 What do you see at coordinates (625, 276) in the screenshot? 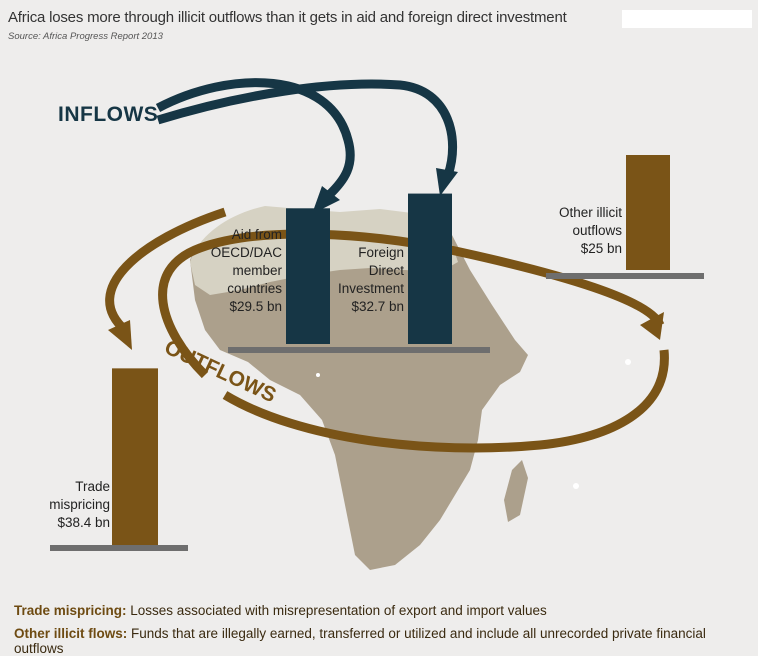
I see `other-illicit-baseline` at bounding box center [625, 276].